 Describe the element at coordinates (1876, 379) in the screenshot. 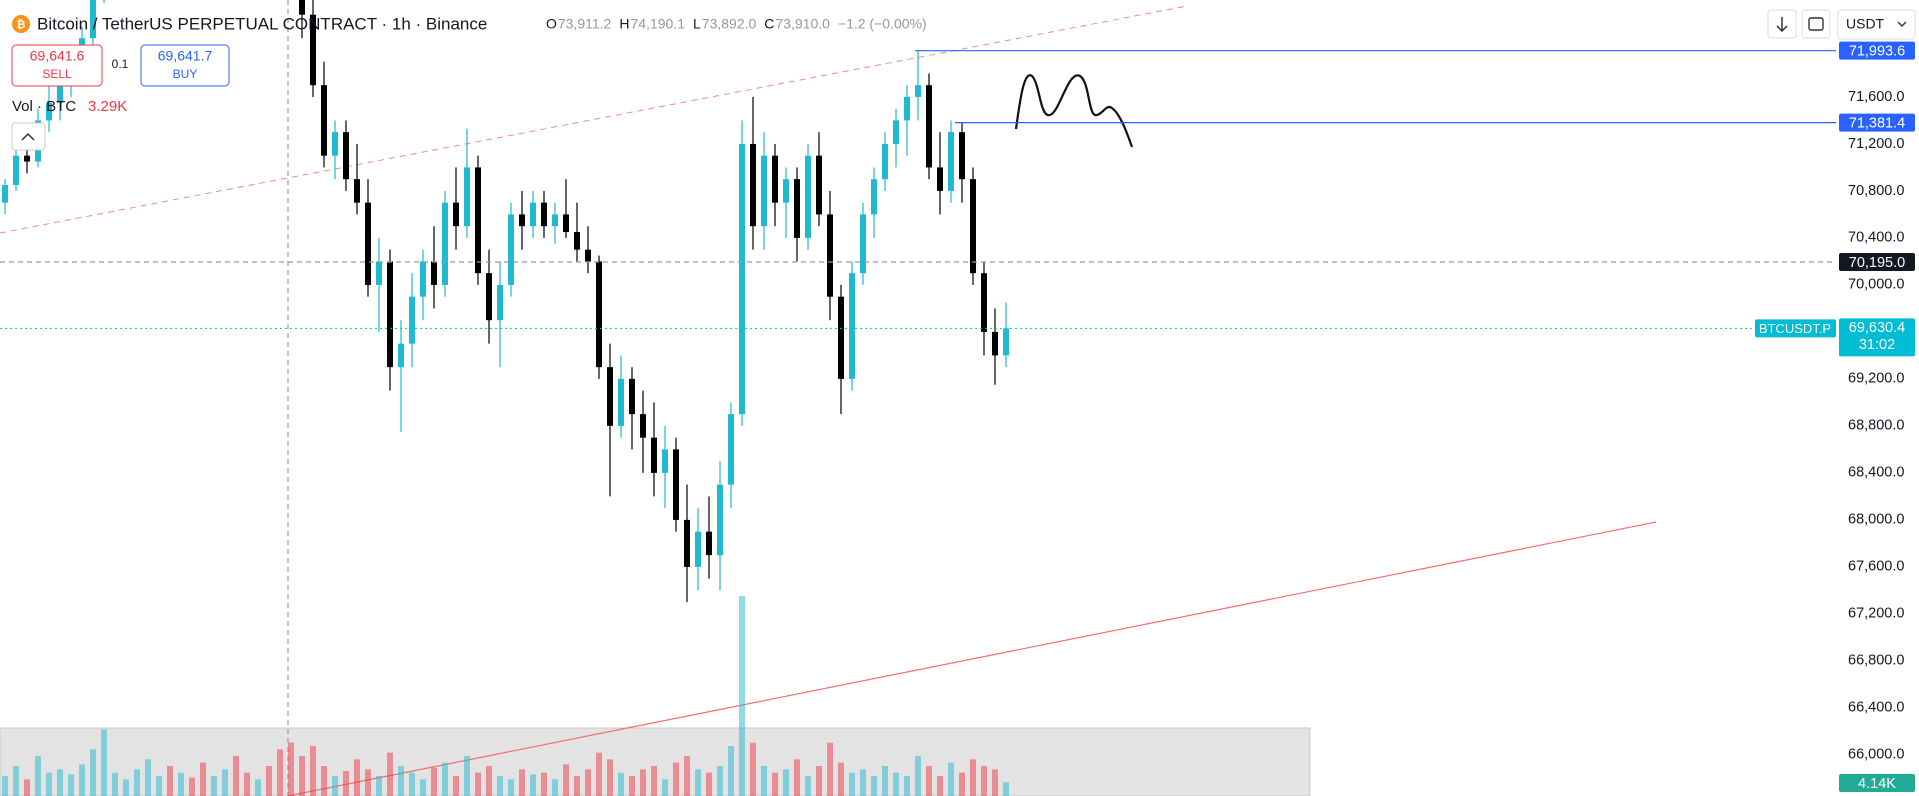

I see `y-tick-label: 69,200.0` at that location.